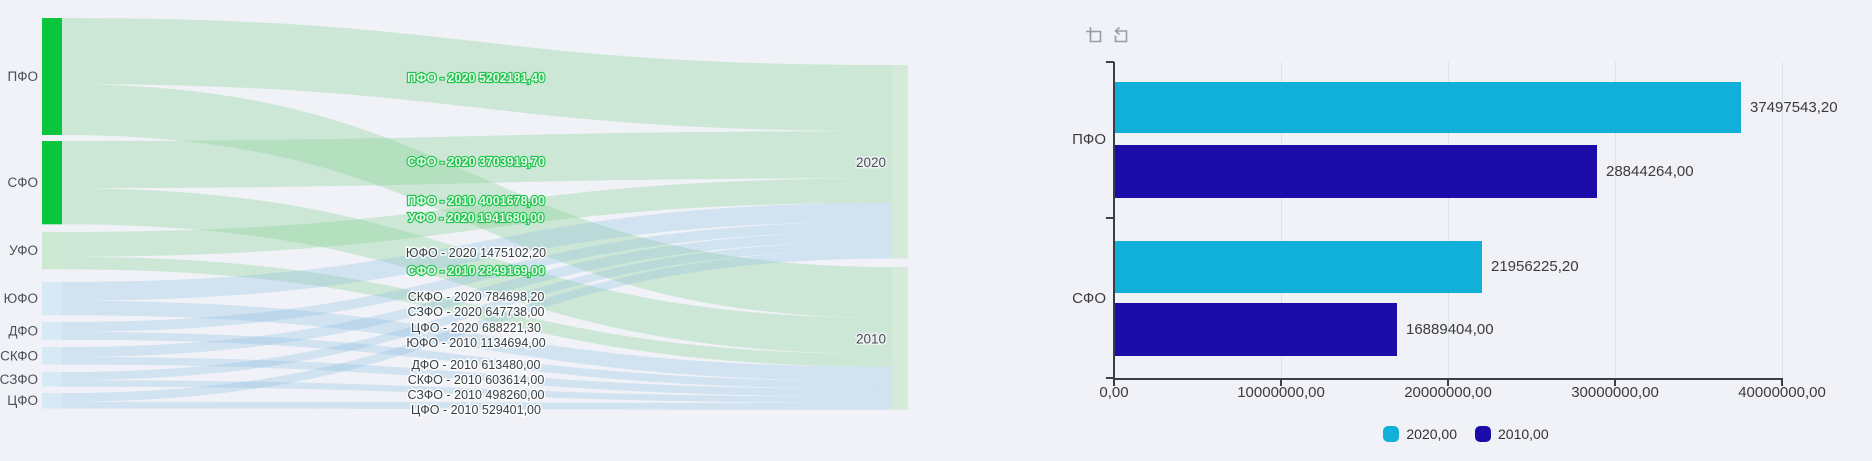 The height and width of the screenshot is (461, 1872). What do you see at coordinates (23, 250) in the screenshot?
I see `sankey-node-label: УФО` at bounding box center [23, 250].